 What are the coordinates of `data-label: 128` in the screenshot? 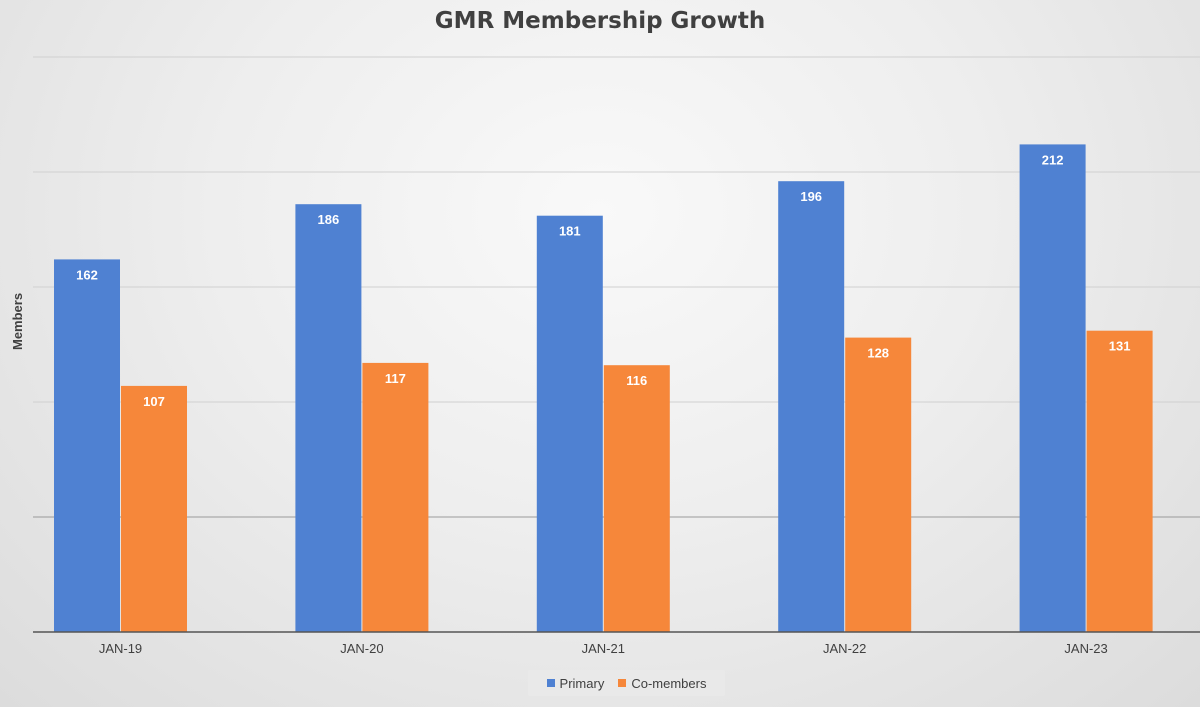 It's located at (878, 353).